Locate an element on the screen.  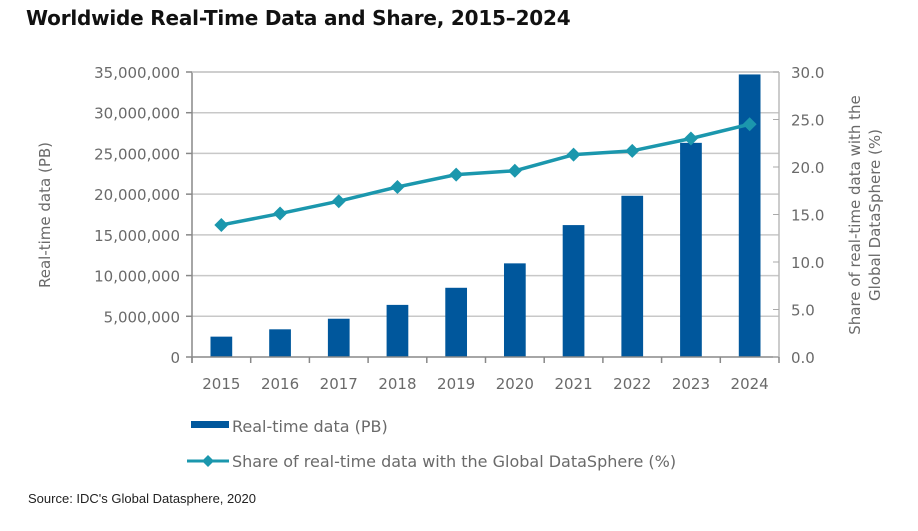
line-point-2018 is located at coordinates (397, 186).